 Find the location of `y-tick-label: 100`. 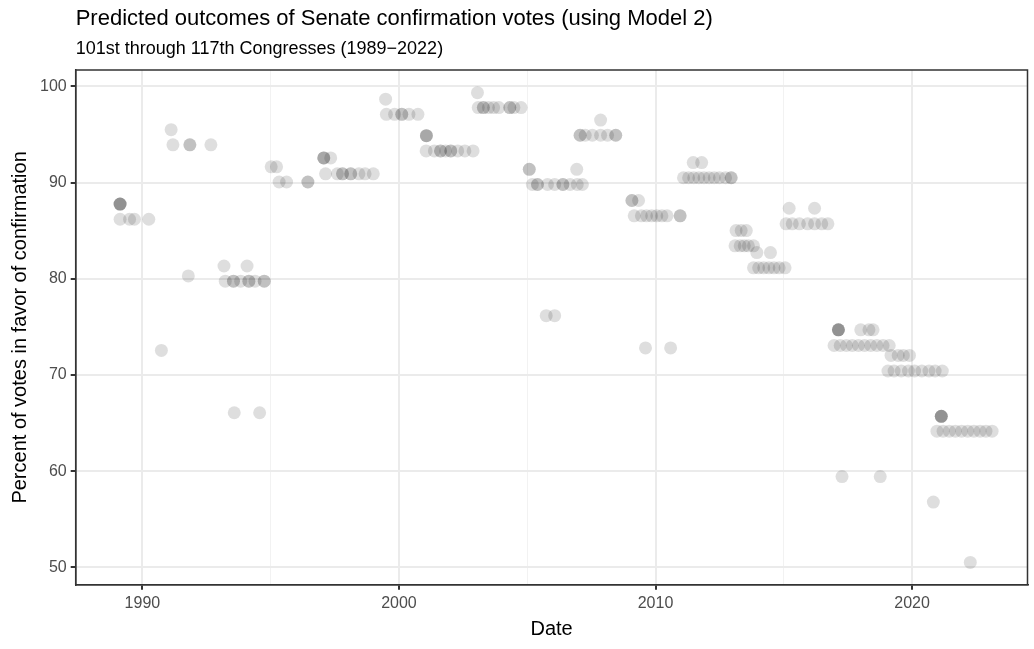

y-tick-label: 100 is located at coordinates (53, 85).